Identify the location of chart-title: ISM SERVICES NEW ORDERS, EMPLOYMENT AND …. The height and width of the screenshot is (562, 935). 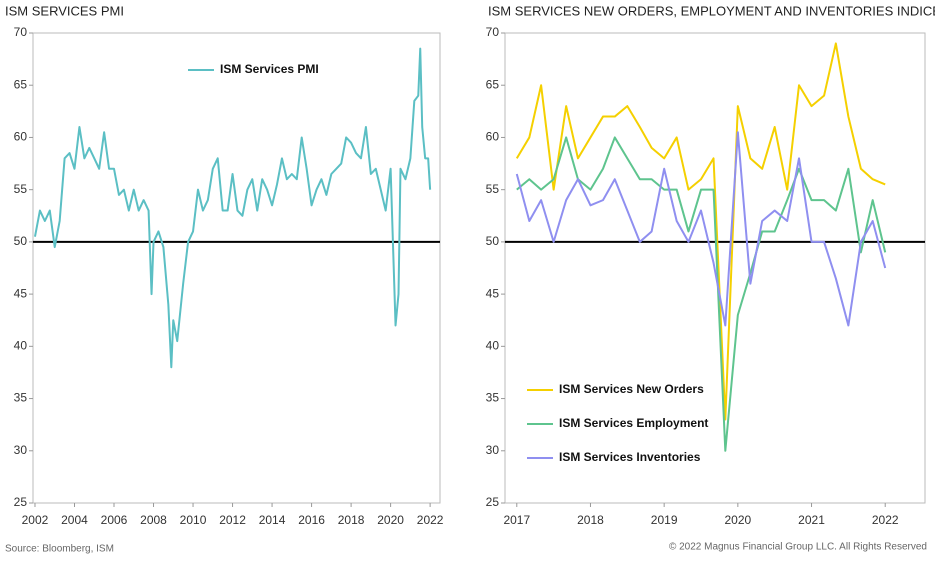
(711, 10).